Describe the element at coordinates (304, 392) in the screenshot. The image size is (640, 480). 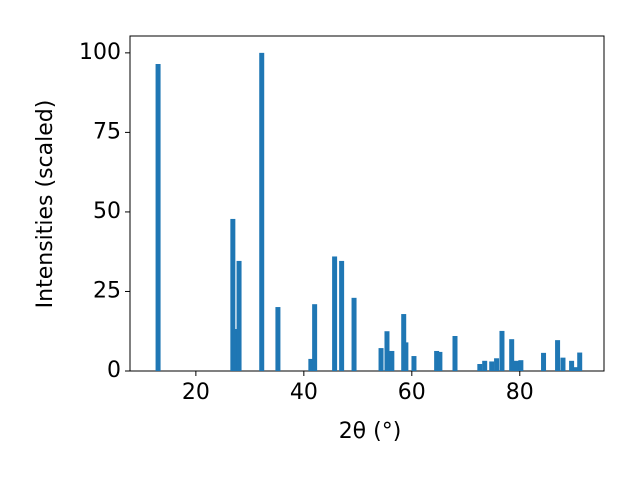
I see `x-tick-label: 40` at that location.